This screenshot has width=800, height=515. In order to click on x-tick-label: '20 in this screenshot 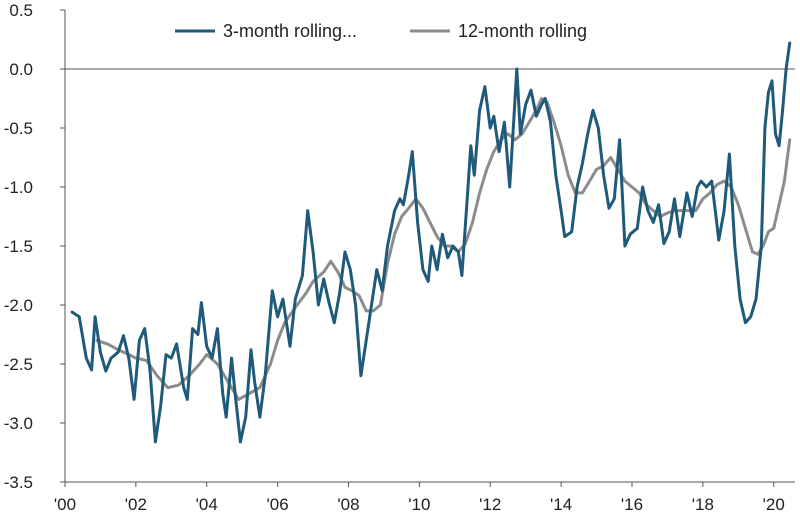, I will do `click(774, 504)`.